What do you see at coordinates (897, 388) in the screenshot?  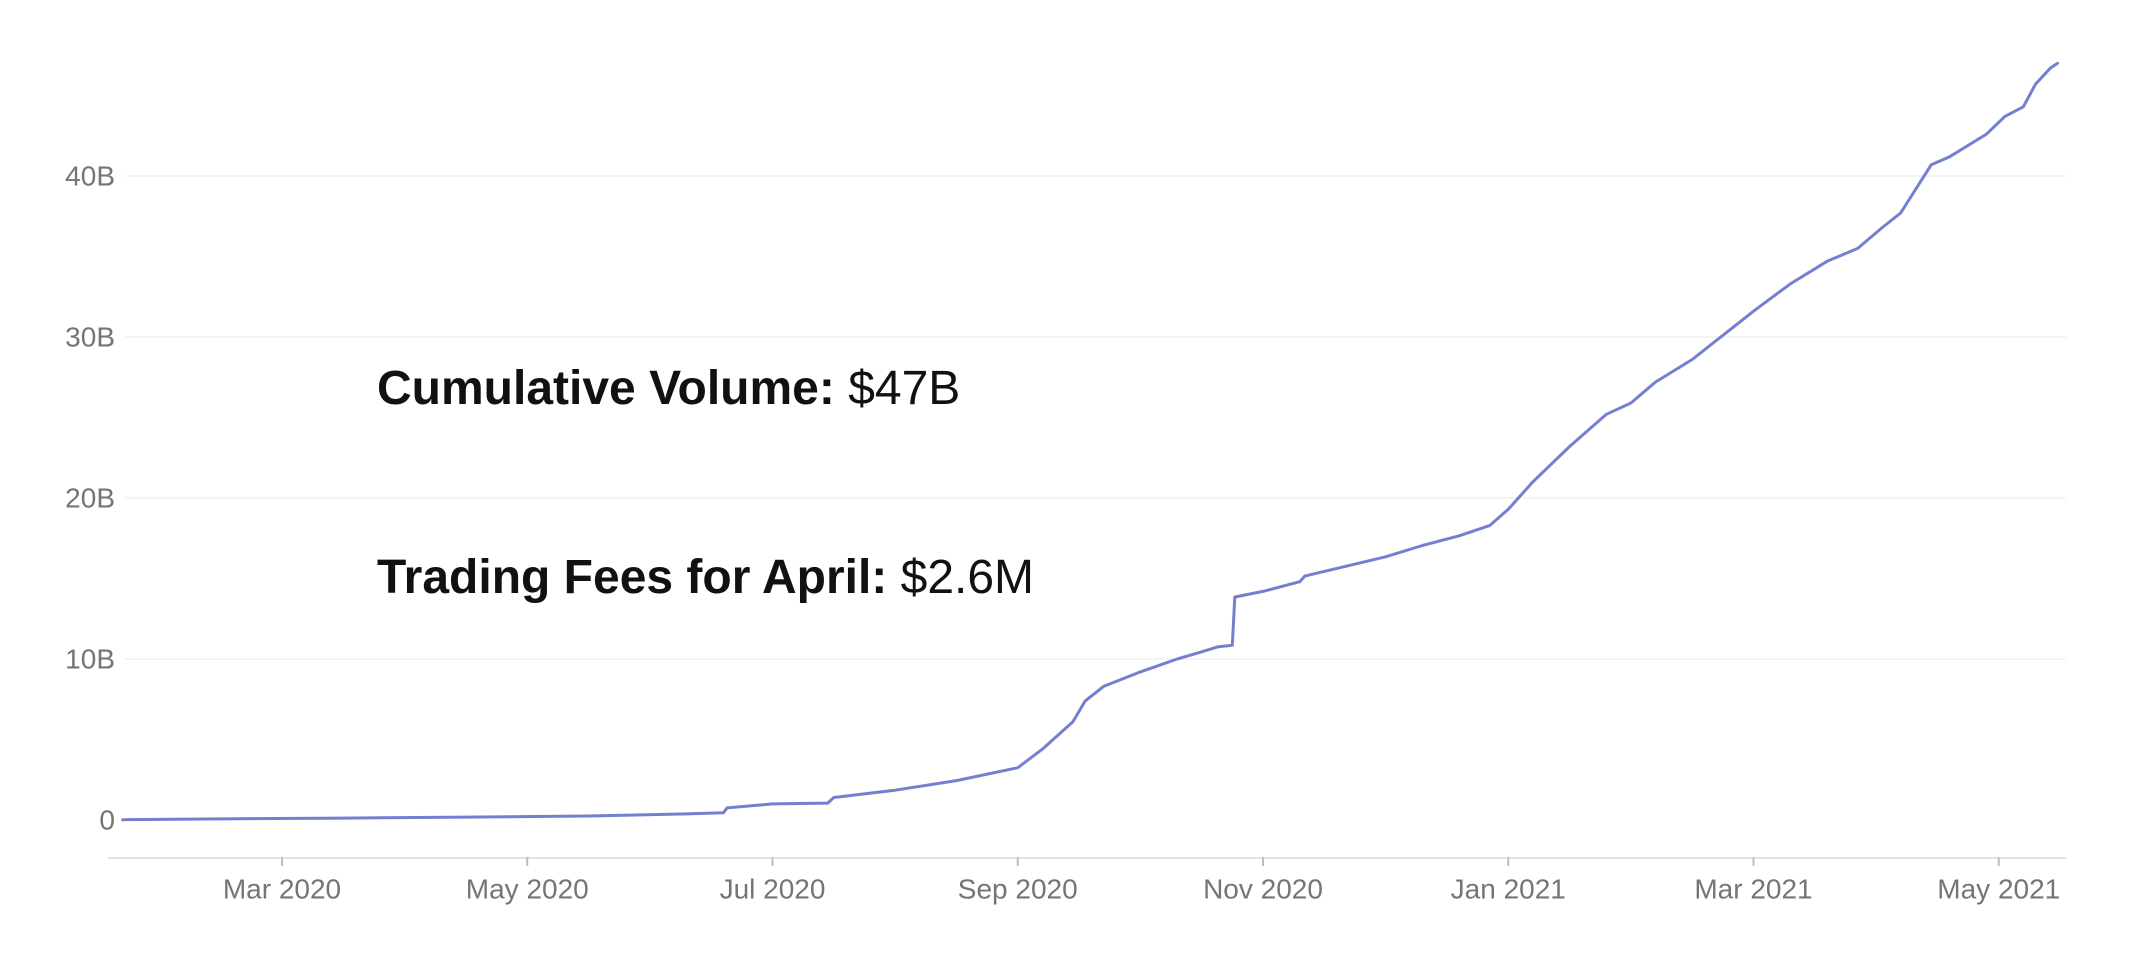 I see `cumulative-volume-value: $47B` at bounding box center [897, 388].